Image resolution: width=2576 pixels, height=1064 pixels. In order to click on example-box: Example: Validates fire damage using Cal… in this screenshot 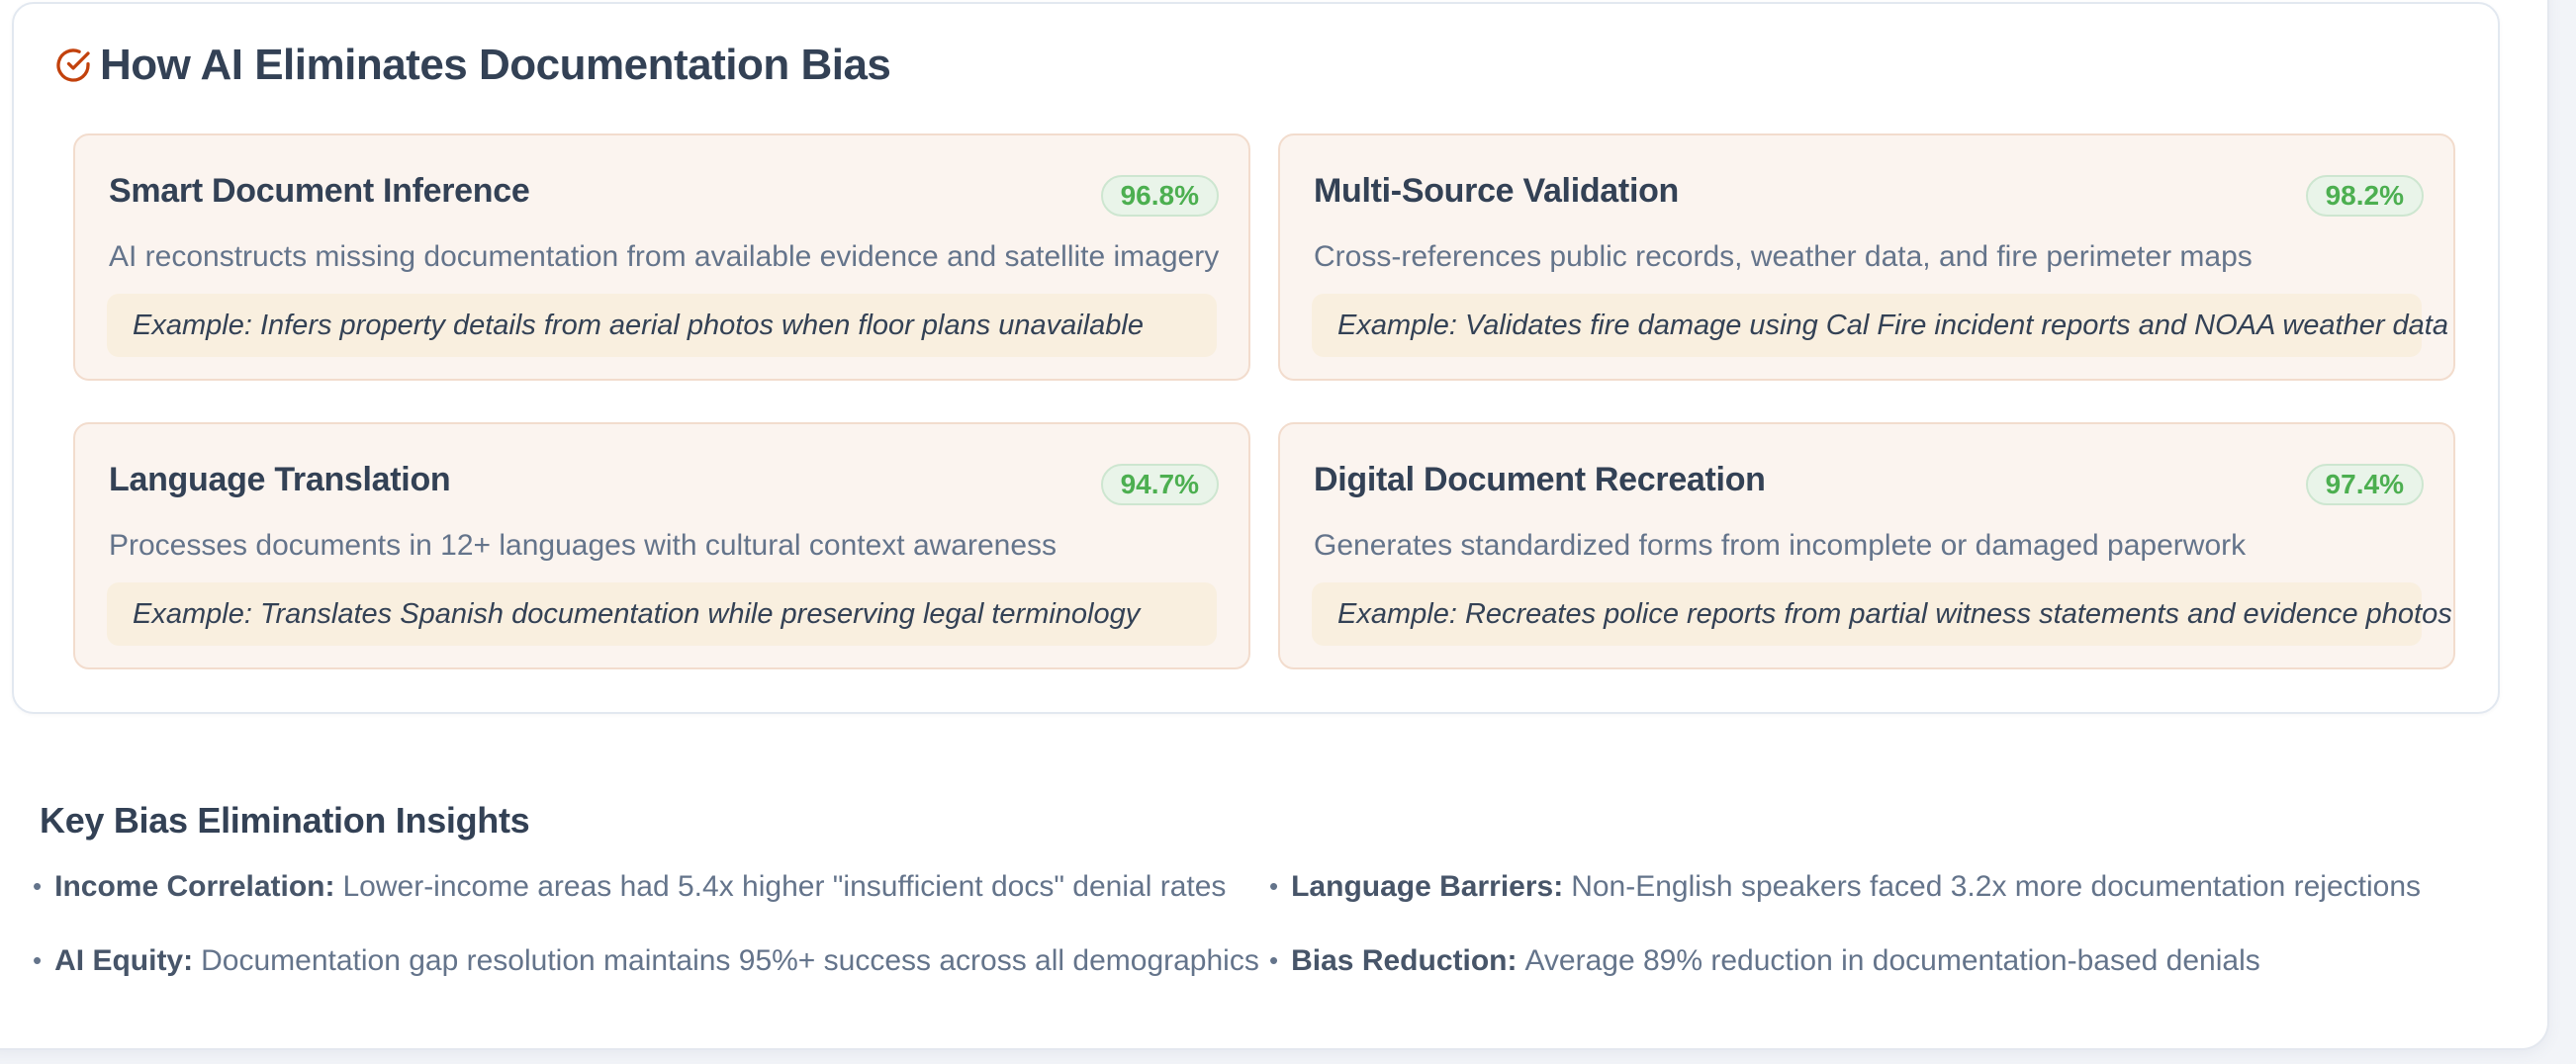, I will do `click(1880, 325)`.